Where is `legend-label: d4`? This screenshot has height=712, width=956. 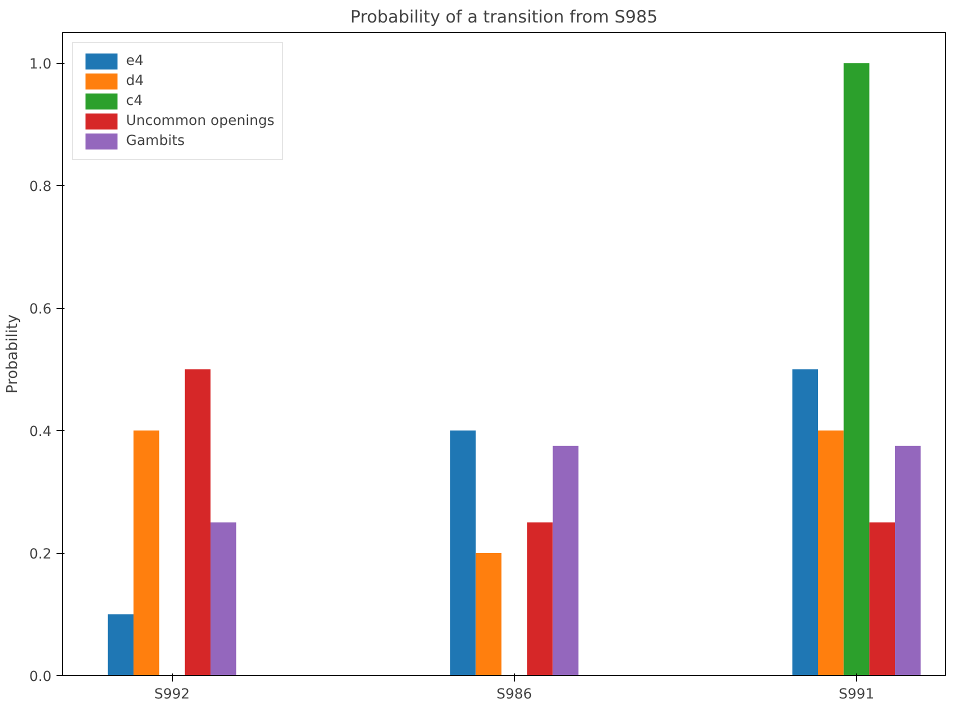
legend-label: d4 is located at coordinates (135, 81).